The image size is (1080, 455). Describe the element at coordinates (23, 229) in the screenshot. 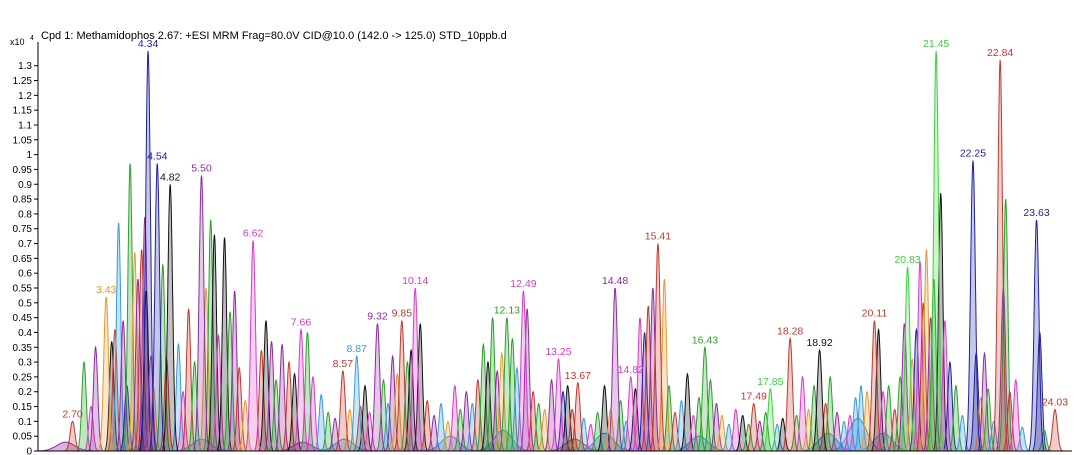

I see `y-tick-label: 0.75` at that location.